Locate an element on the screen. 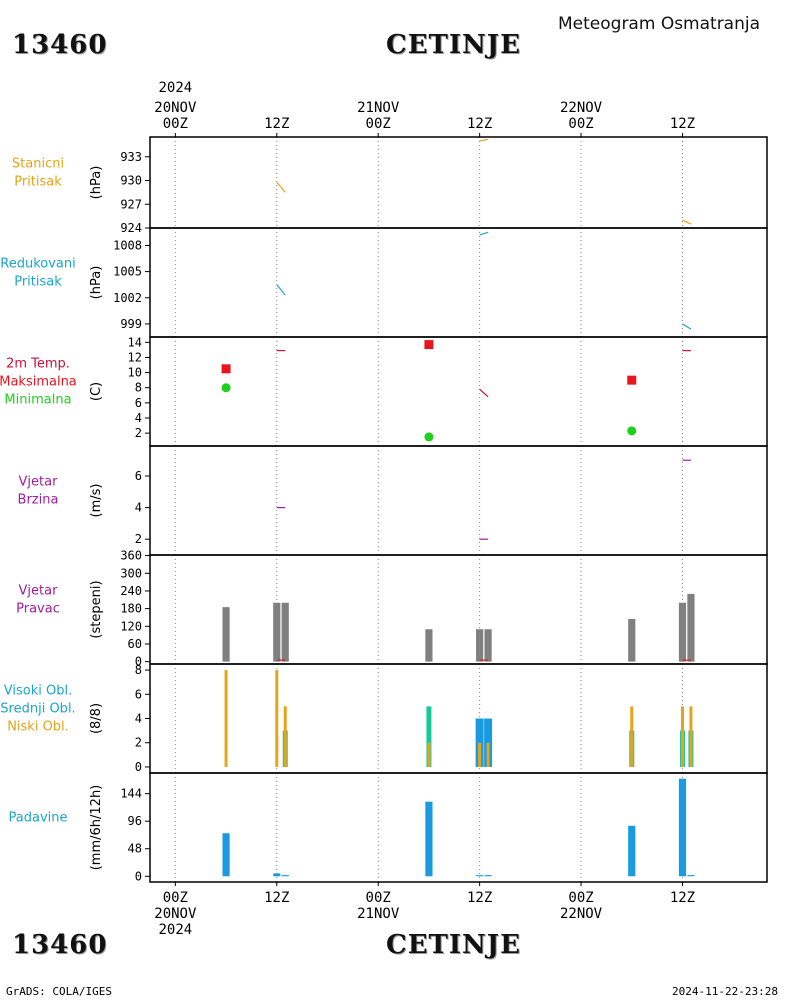  ytick-label-p4: 2 is located at coordinates (138, 539).